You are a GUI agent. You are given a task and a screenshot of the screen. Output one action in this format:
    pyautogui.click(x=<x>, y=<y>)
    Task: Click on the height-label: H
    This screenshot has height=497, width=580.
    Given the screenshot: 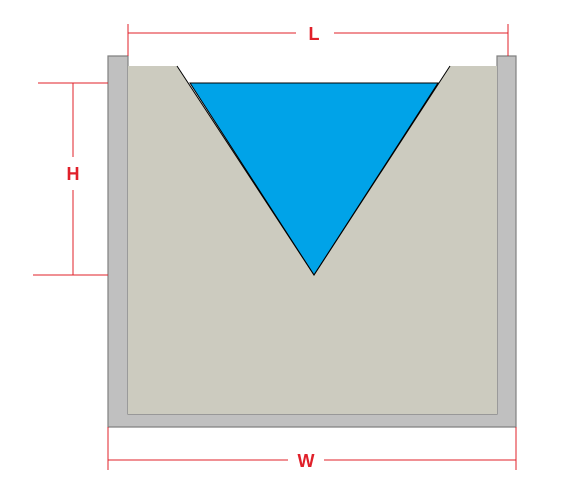 What is the action you would take?
    pyautogui.click(x=73, y=174)
    